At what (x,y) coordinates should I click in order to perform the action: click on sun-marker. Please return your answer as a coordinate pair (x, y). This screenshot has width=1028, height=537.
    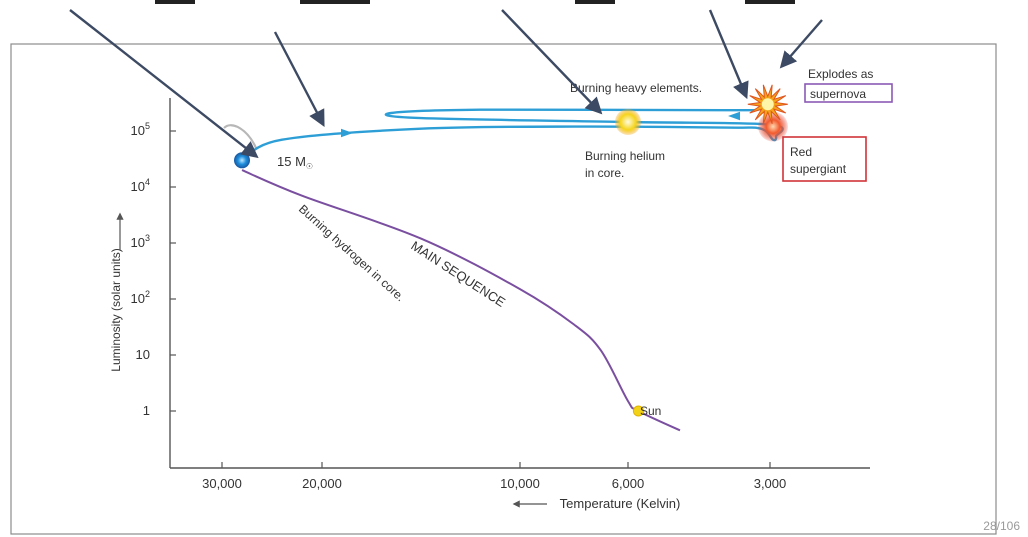
    Looking at the image, I should click on (638, 411).